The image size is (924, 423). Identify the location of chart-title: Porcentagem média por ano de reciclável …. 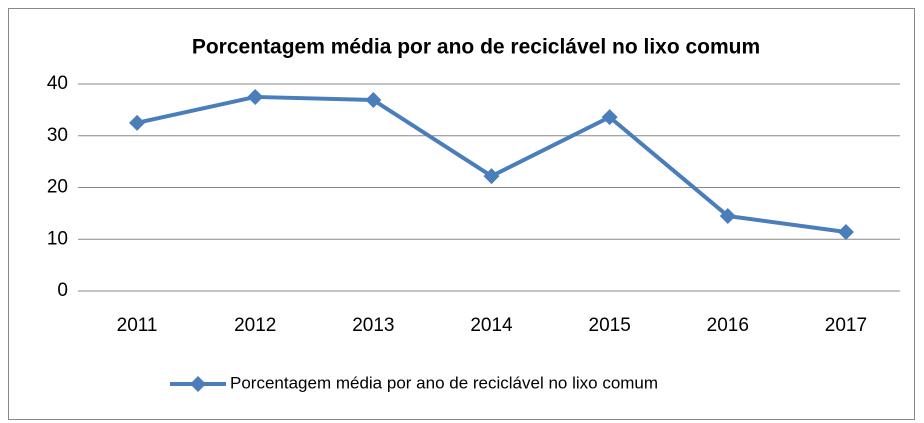
(476, 47).